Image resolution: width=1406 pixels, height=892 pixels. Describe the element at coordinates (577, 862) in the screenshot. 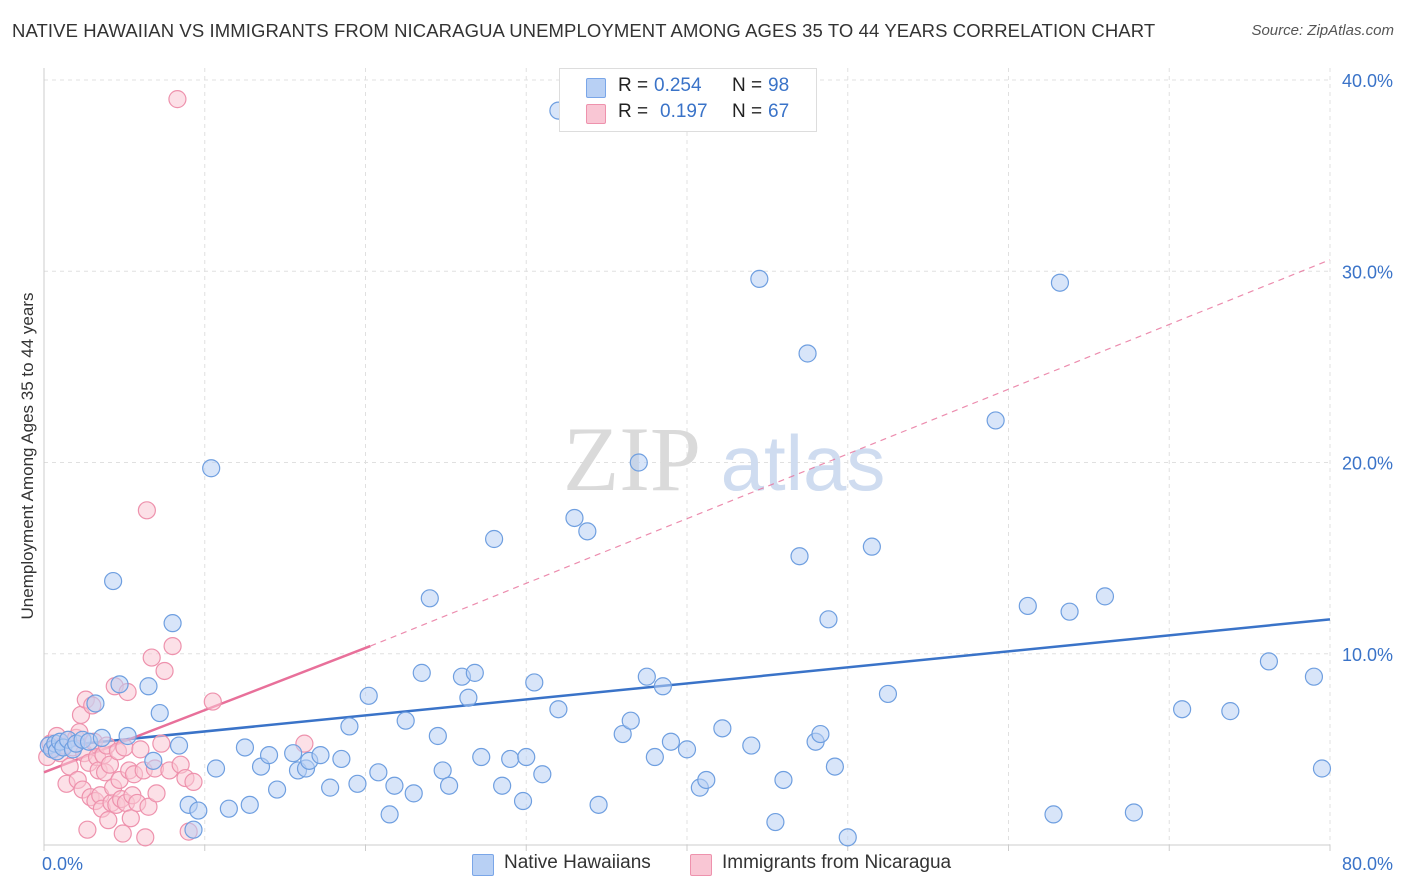

I see `bottom-legend-label: Native Hawaiians` at that location.